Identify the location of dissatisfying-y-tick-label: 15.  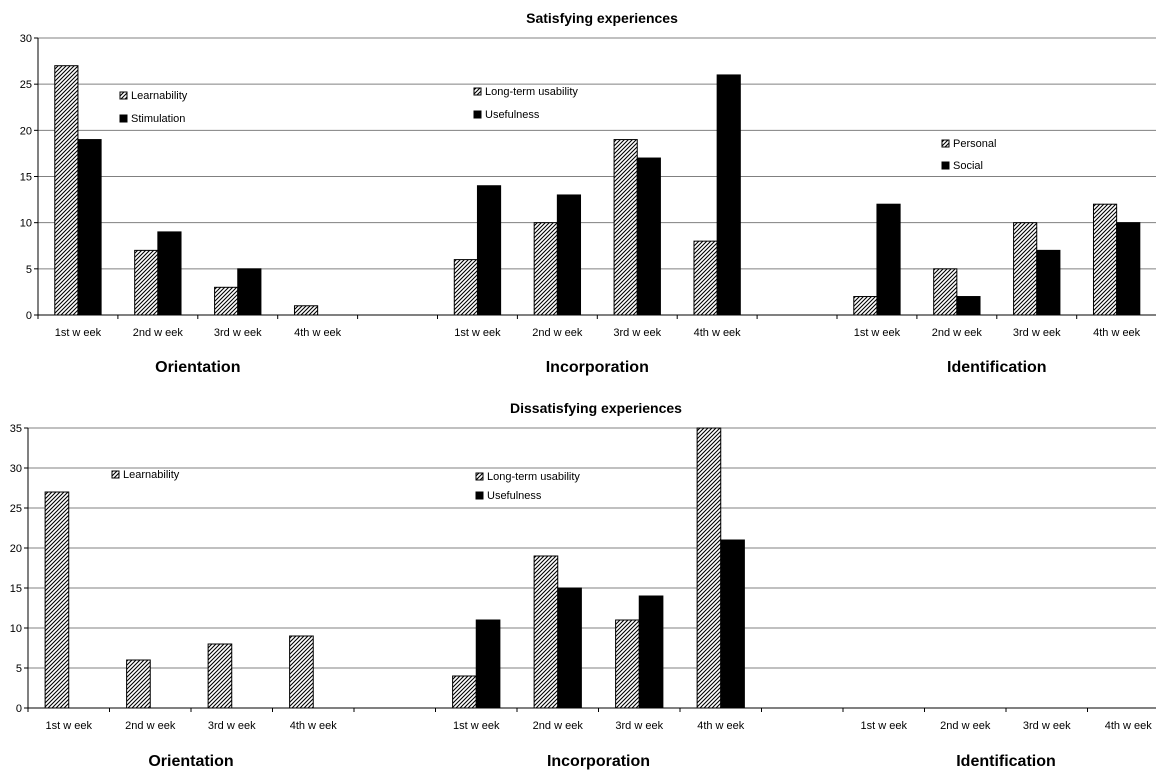
(16, 589).